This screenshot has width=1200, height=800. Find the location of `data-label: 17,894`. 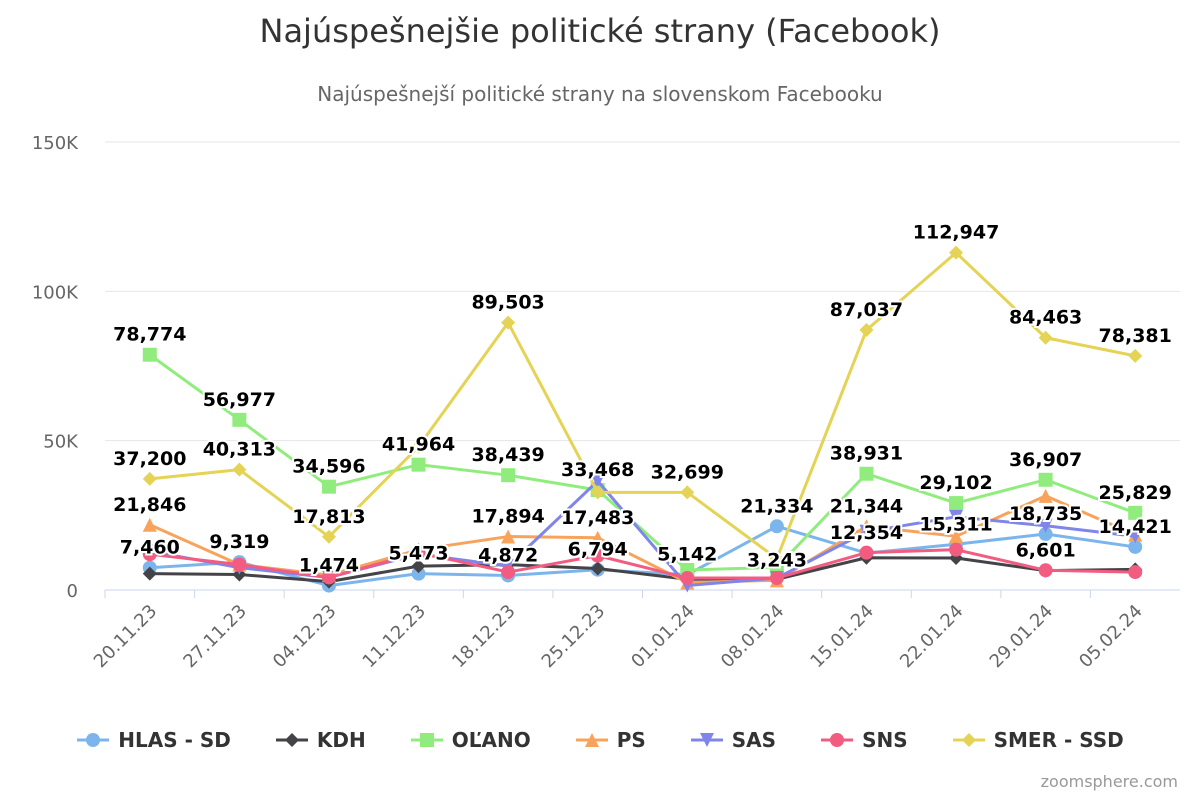

data-label: 17,894 is located at coordinates (507, 517).